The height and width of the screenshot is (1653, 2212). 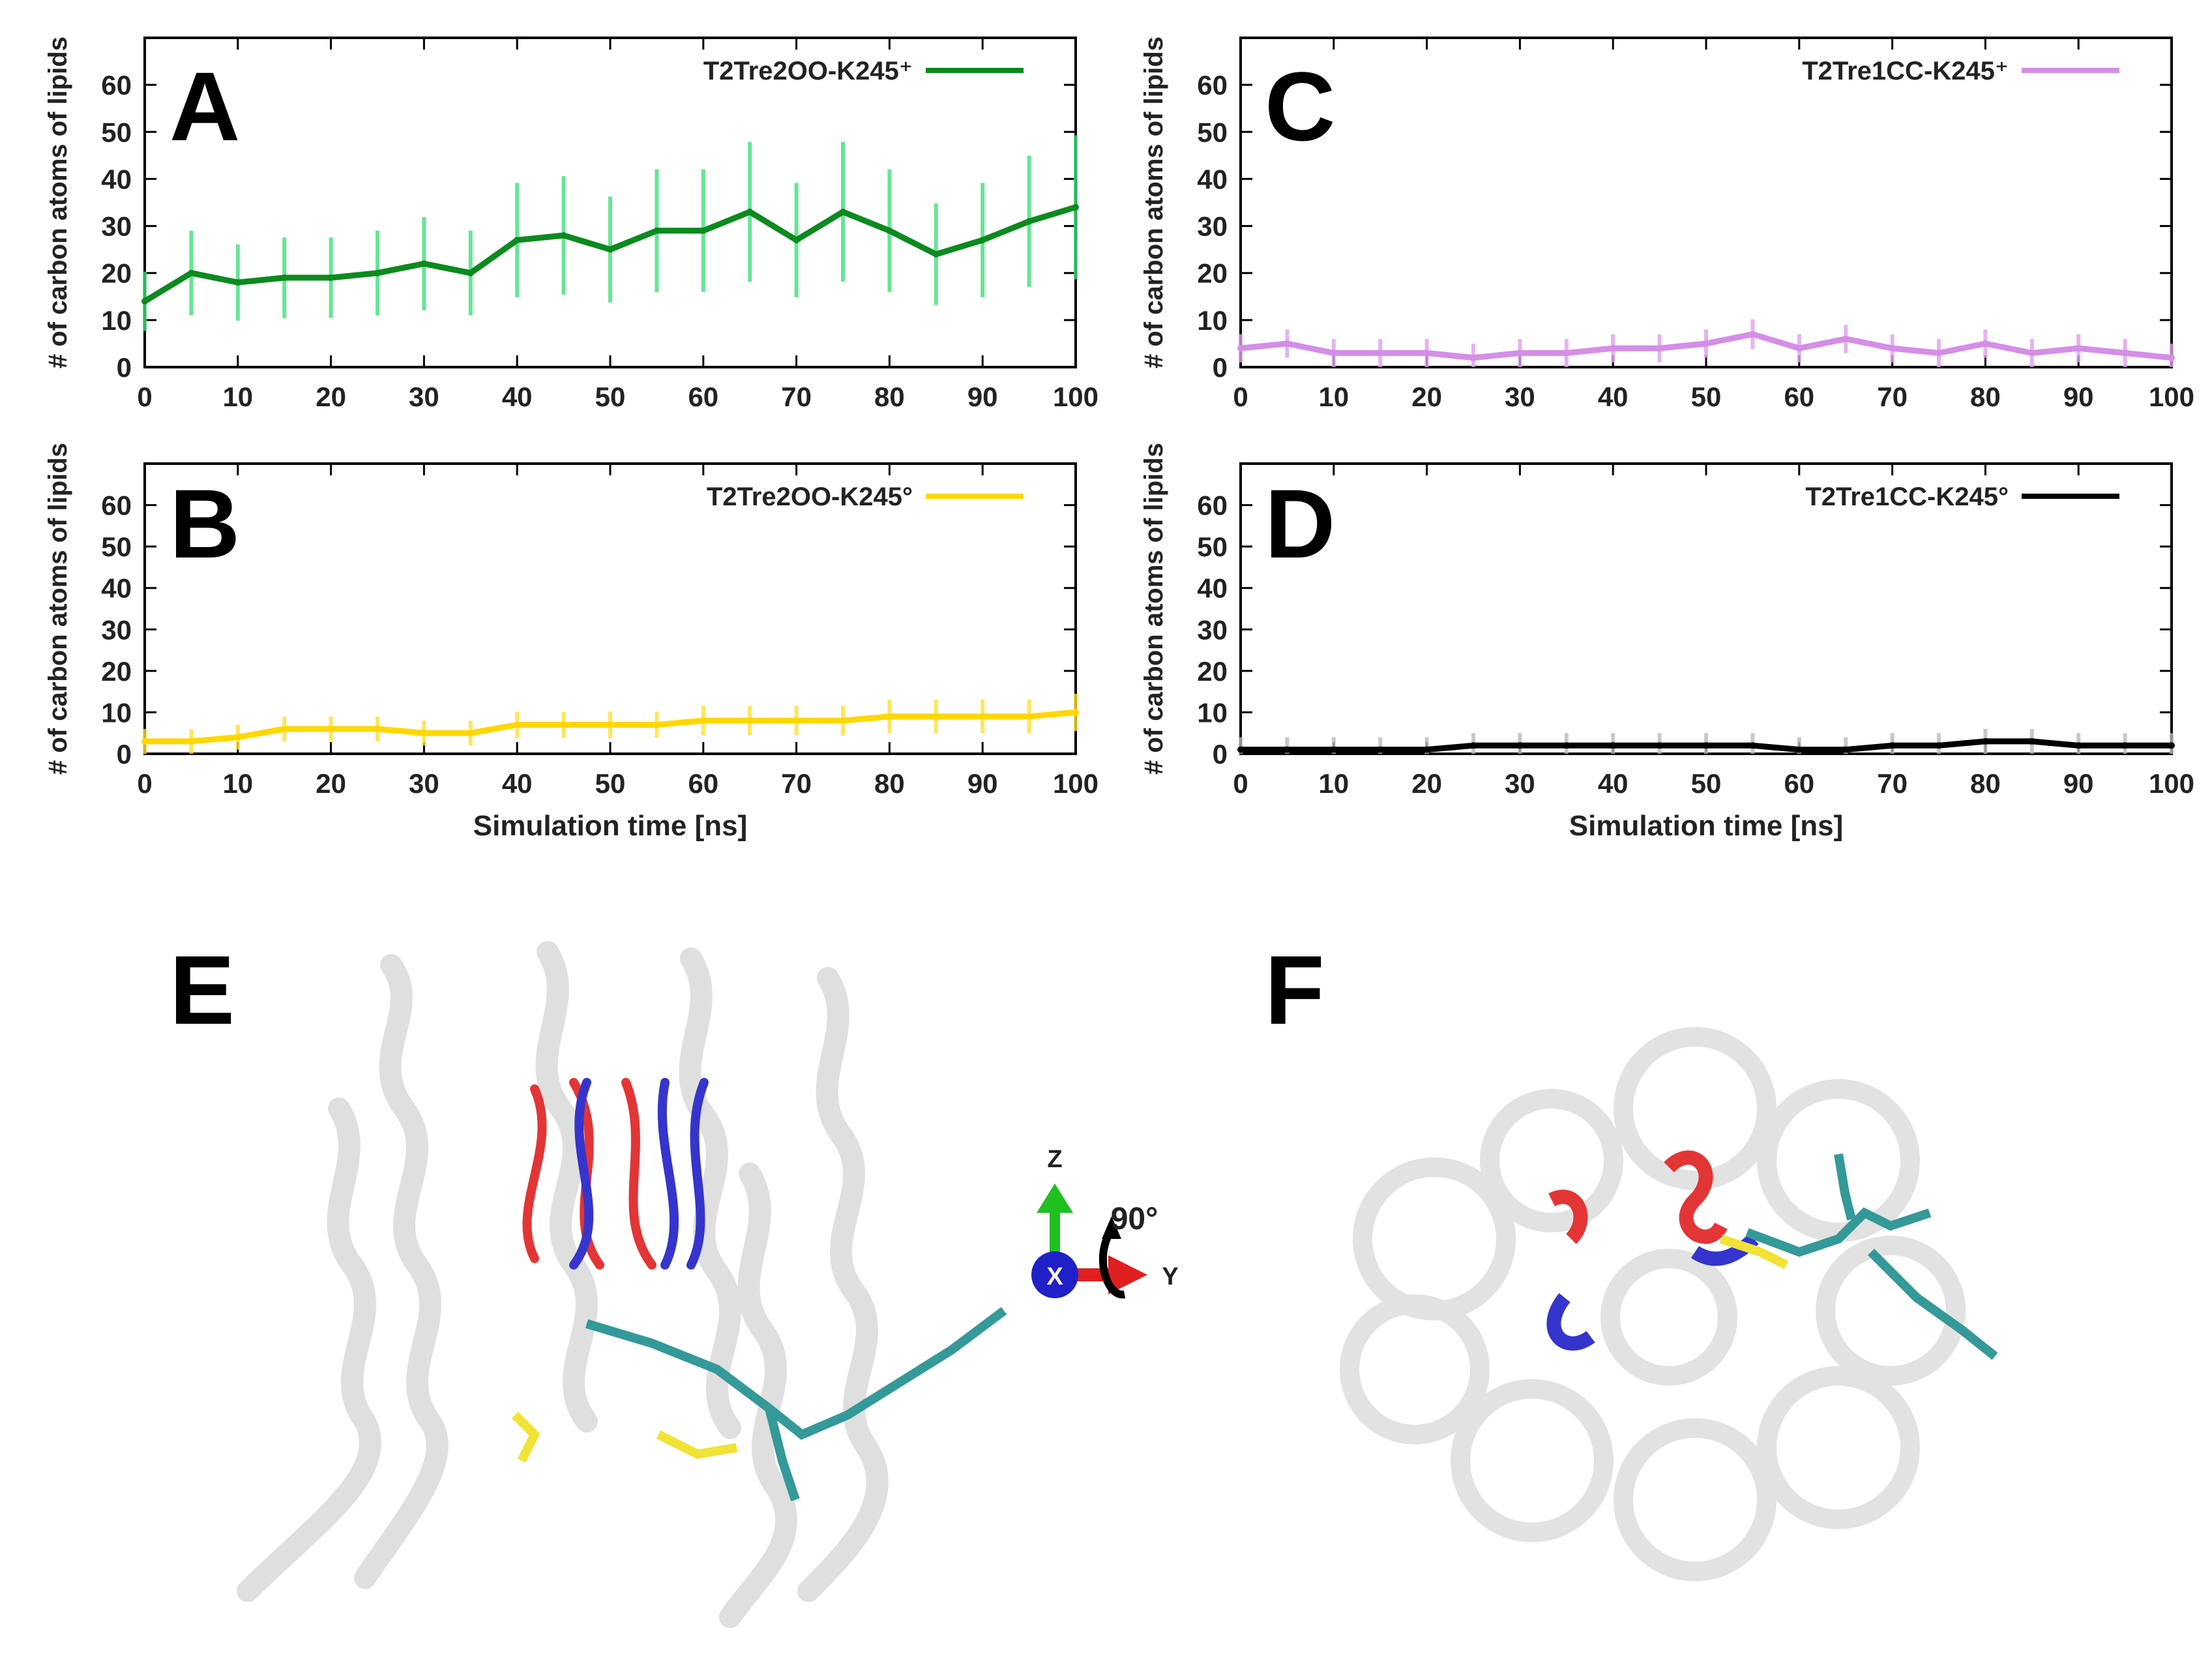 What do you see at coordinates (1706, 202) in the screenshot?
I see `plot-frame-c` at bounding box center [1706, 202].